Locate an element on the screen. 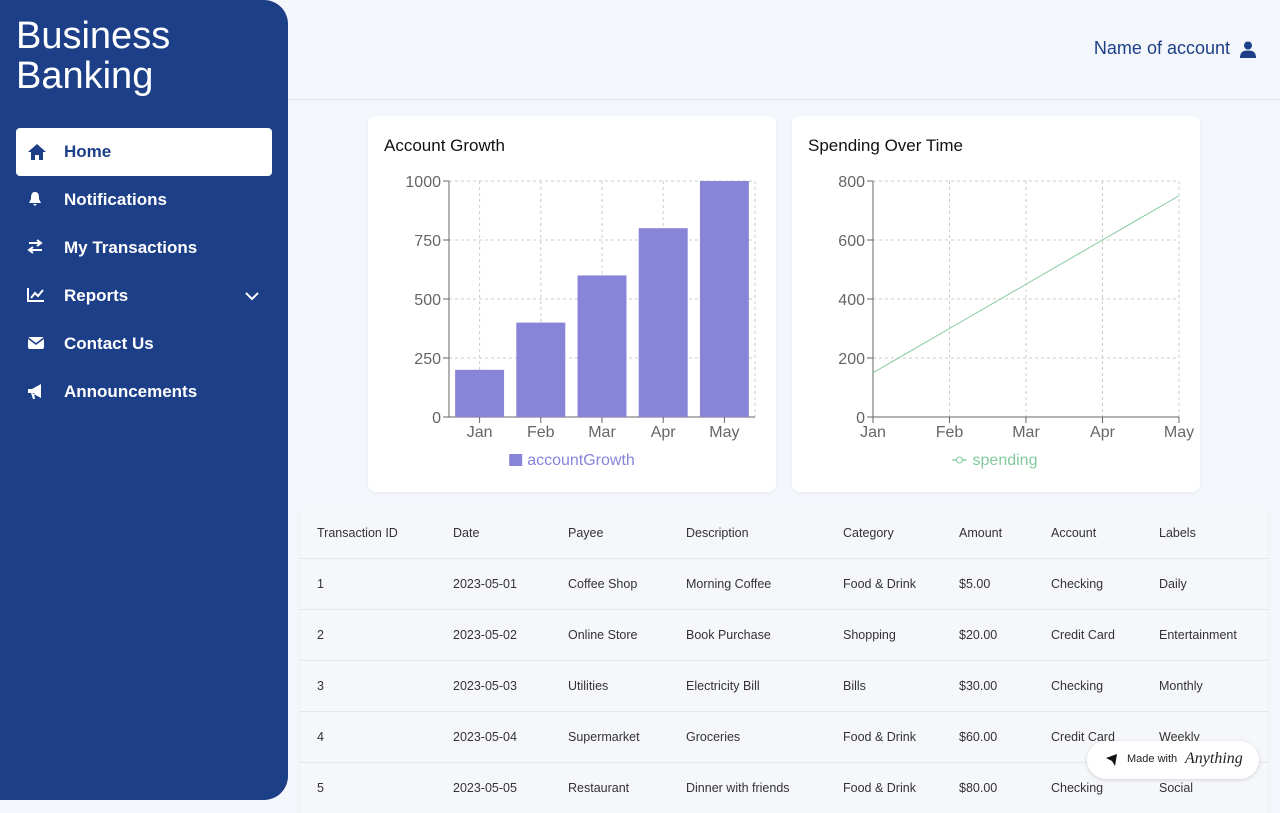 The width and height of the screenshot is (1280, 813). y-tick-label: 0 is located at coordinates (436, 418).